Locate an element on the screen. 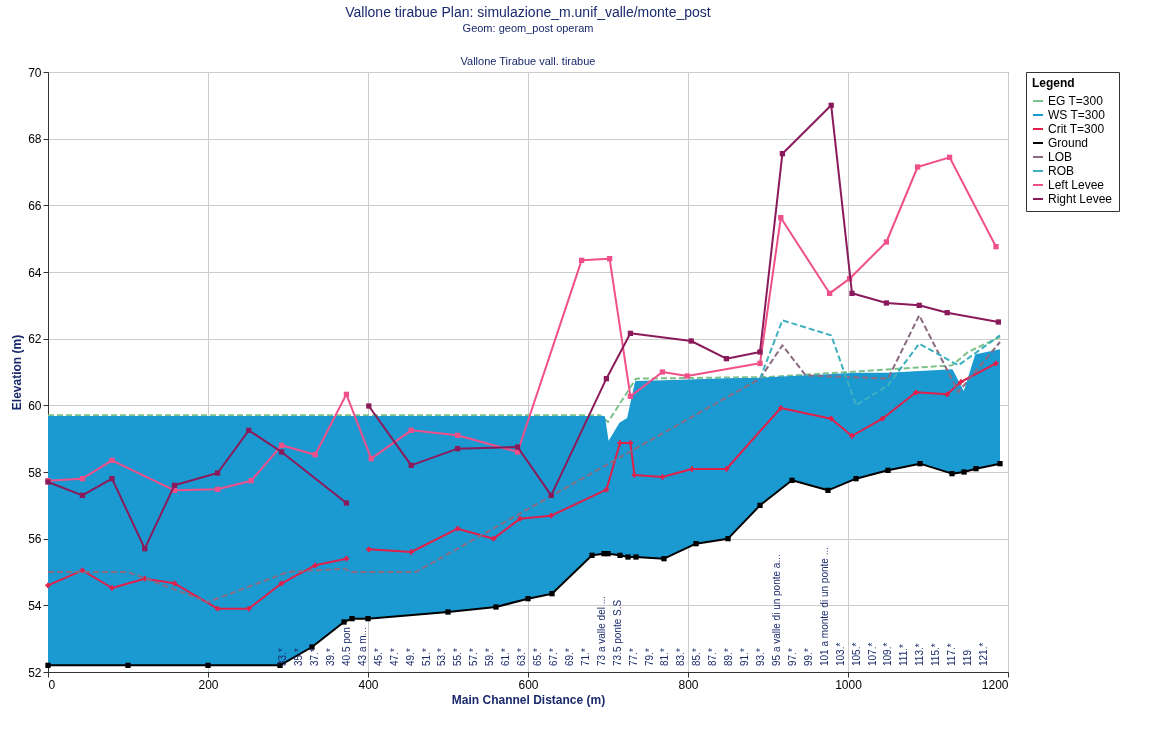 The height and width of the screenshot is (756, 1161). y-tick-label: 66 is located at coordinates (35, 205).